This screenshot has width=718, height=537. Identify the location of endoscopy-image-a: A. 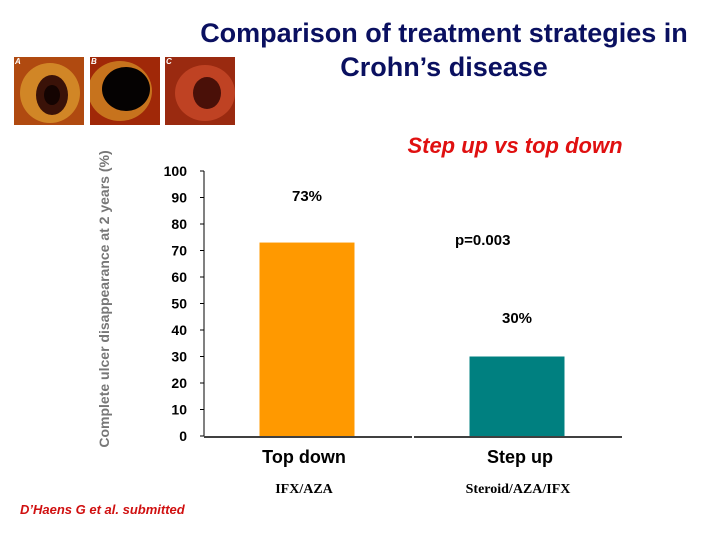
(49, 91).